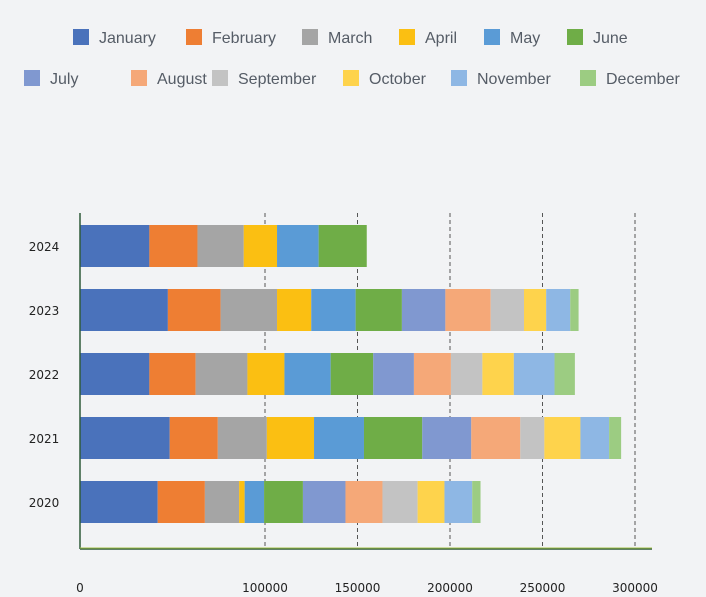 This screenshot has height=597, width=706. I want to click on bar-2021-march, so click(242, 438).